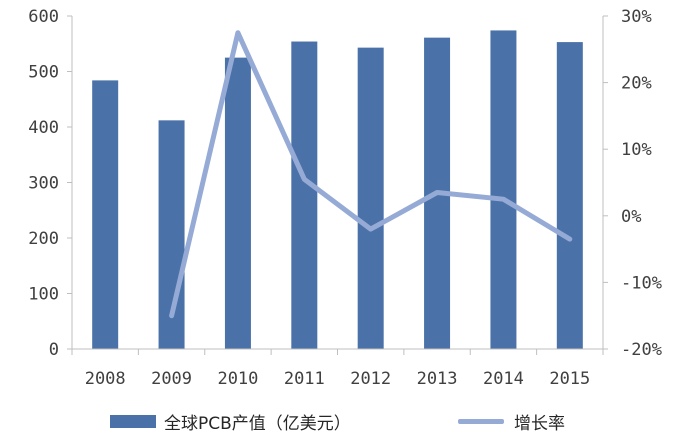 The image size is (700, 435). What do you see at coordinates (43, 128) in the screenshot?
I see `y-tick-label: 400` at bounding box center [43, 128].